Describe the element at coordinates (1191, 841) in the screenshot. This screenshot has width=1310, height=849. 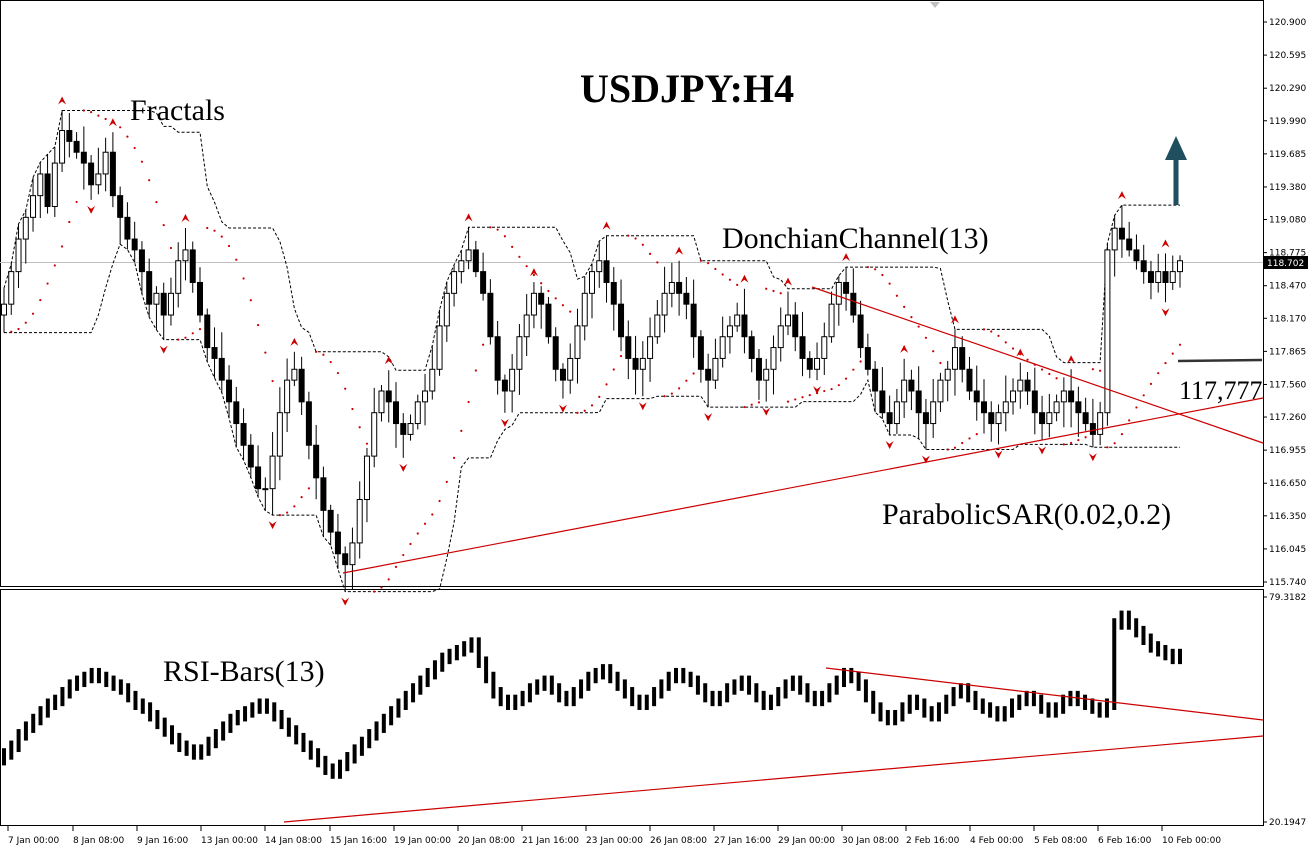
I see `time-tick-label: 10 Feb 00:00` at that location.